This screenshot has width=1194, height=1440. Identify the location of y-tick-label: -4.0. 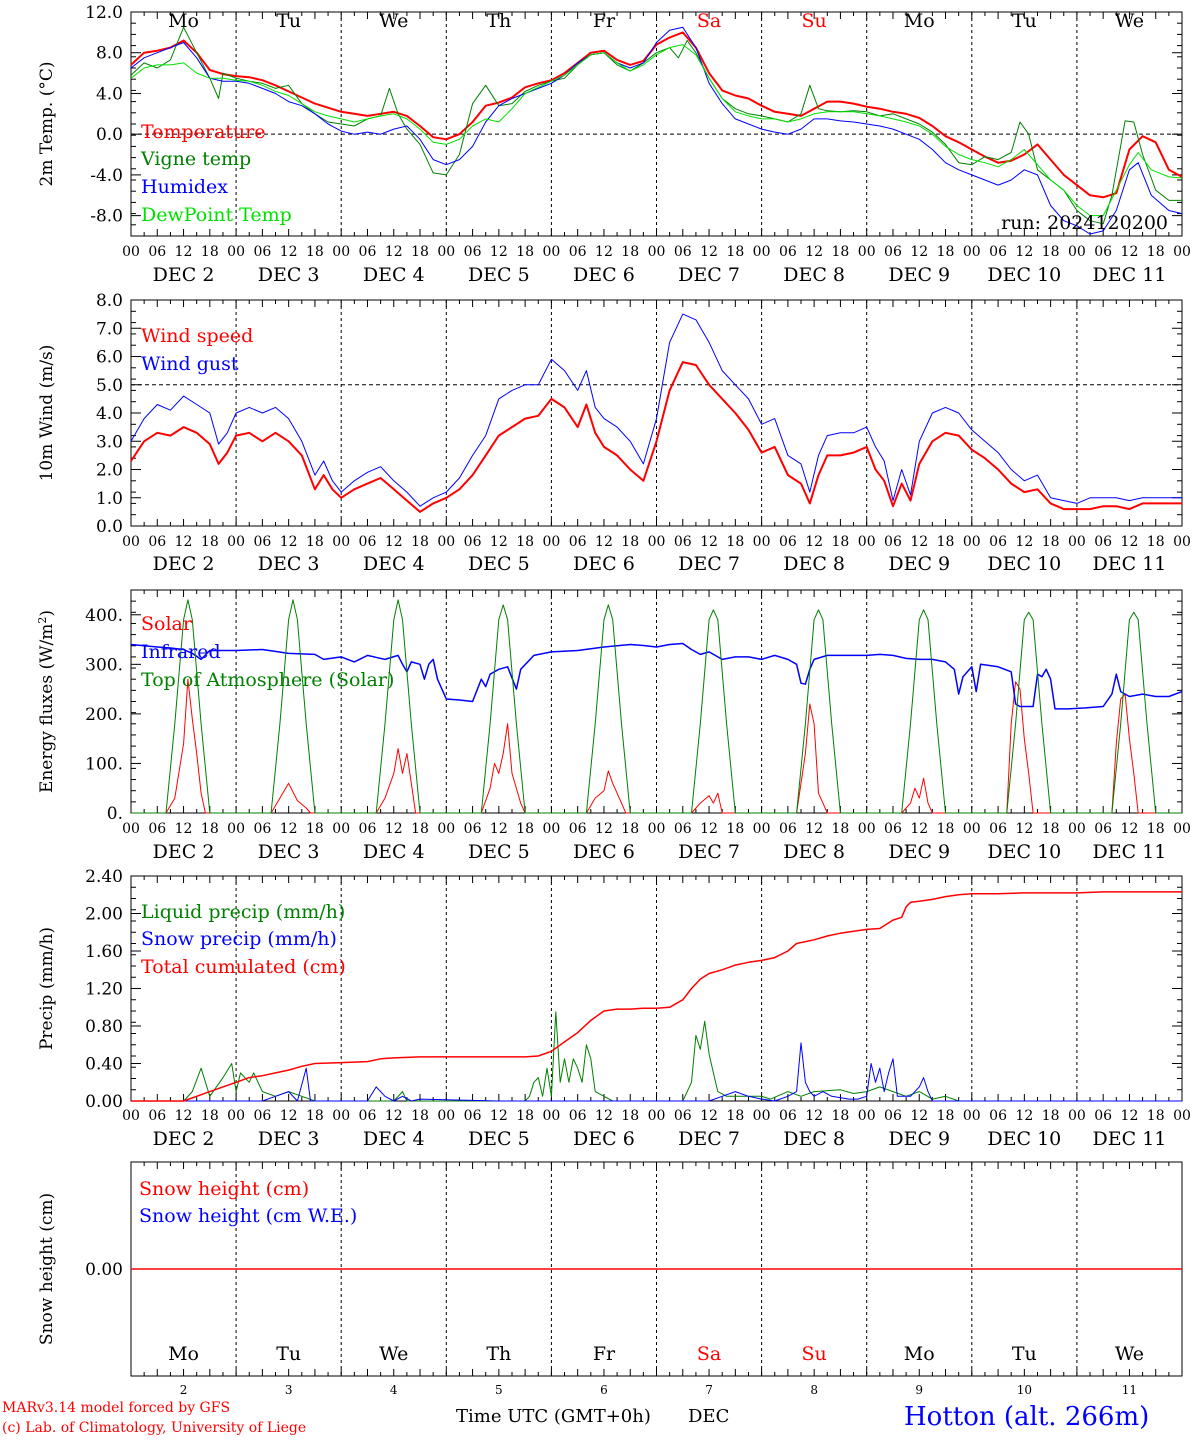
(106, 176).